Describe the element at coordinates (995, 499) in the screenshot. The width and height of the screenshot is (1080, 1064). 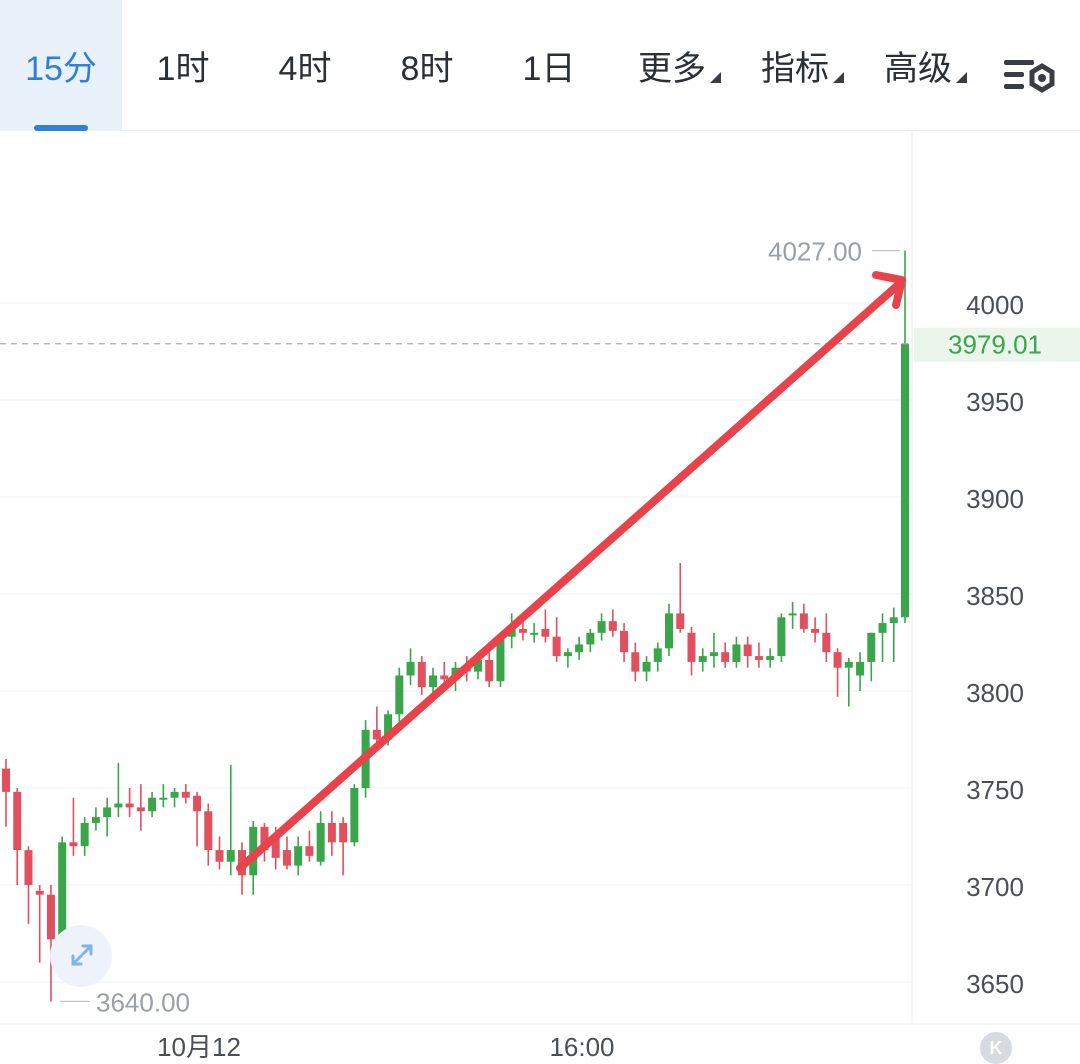
I see `y-tick-label: 3900` at that location.